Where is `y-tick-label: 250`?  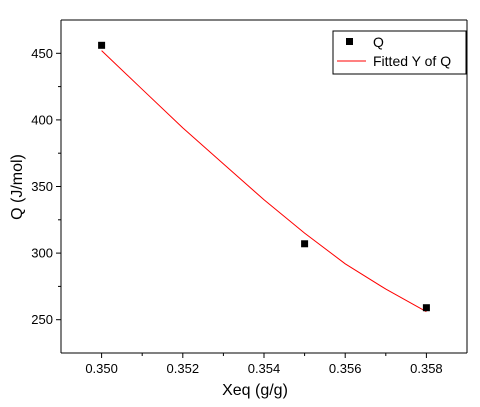
y-tick-label: 250 is located at coordinates (42, 319).